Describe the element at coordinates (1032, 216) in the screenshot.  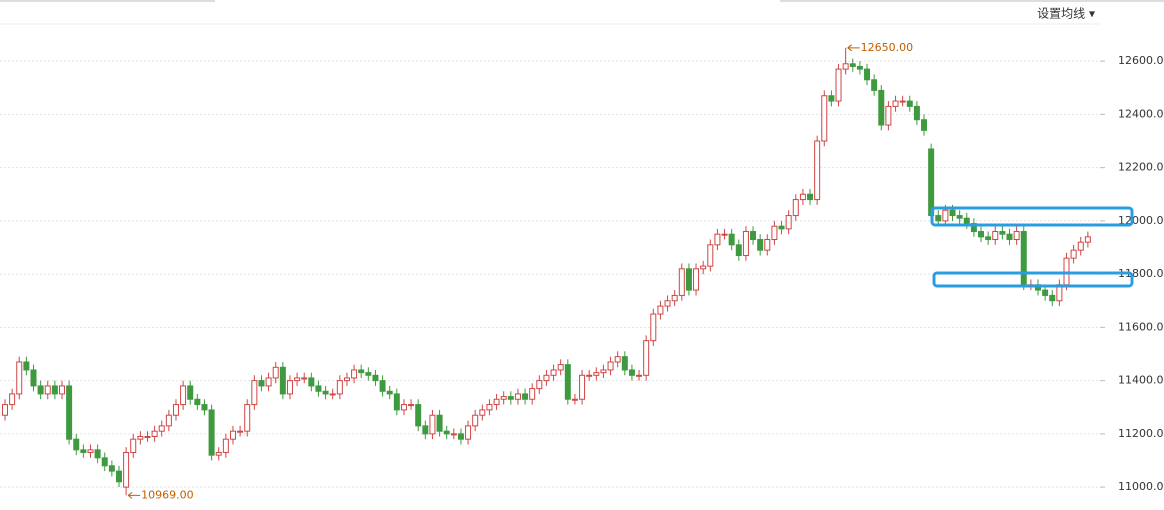
I see `highlight-box` at that location.